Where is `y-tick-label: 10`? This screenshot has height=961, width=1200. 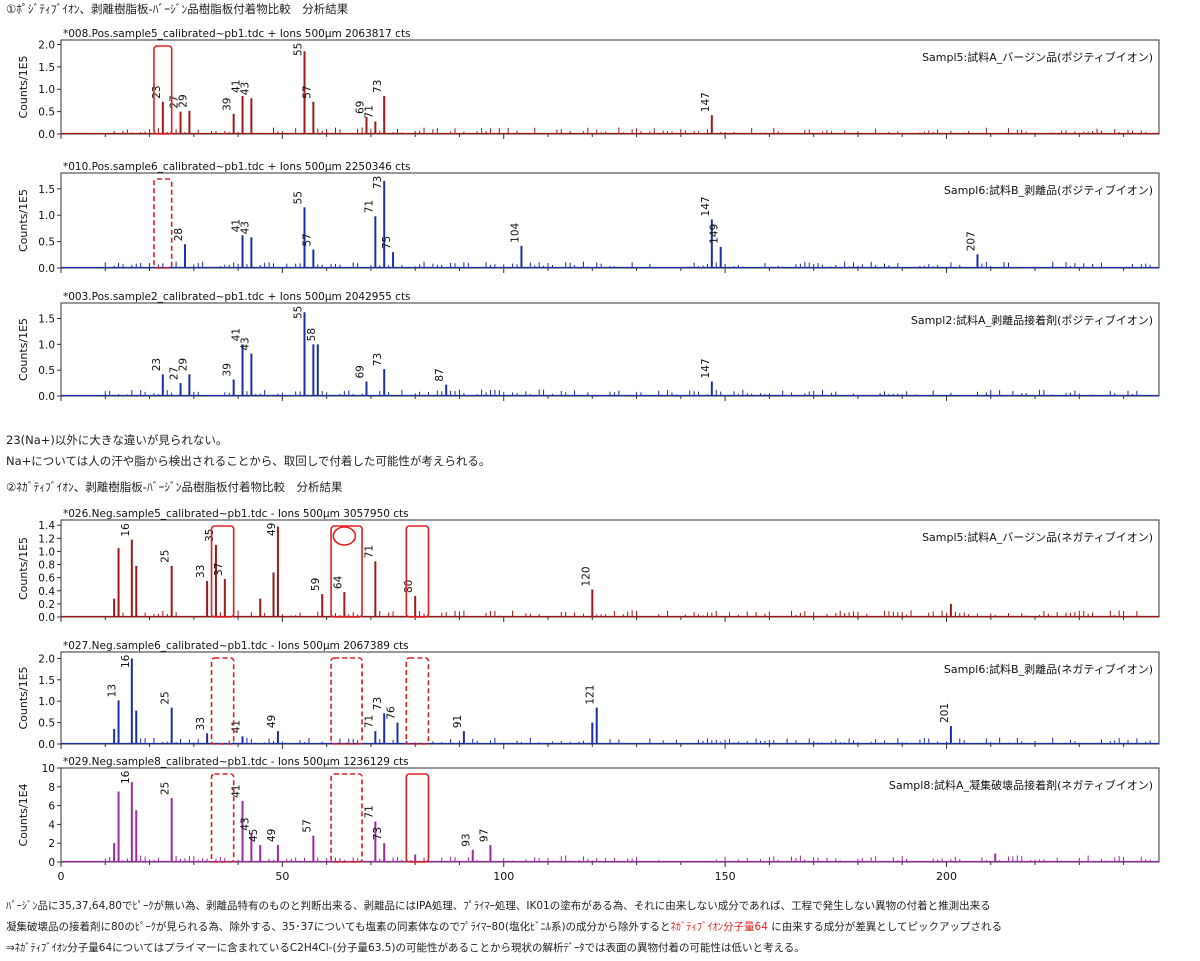 y-tick-label: 10 is located at coordinates (48, 769).